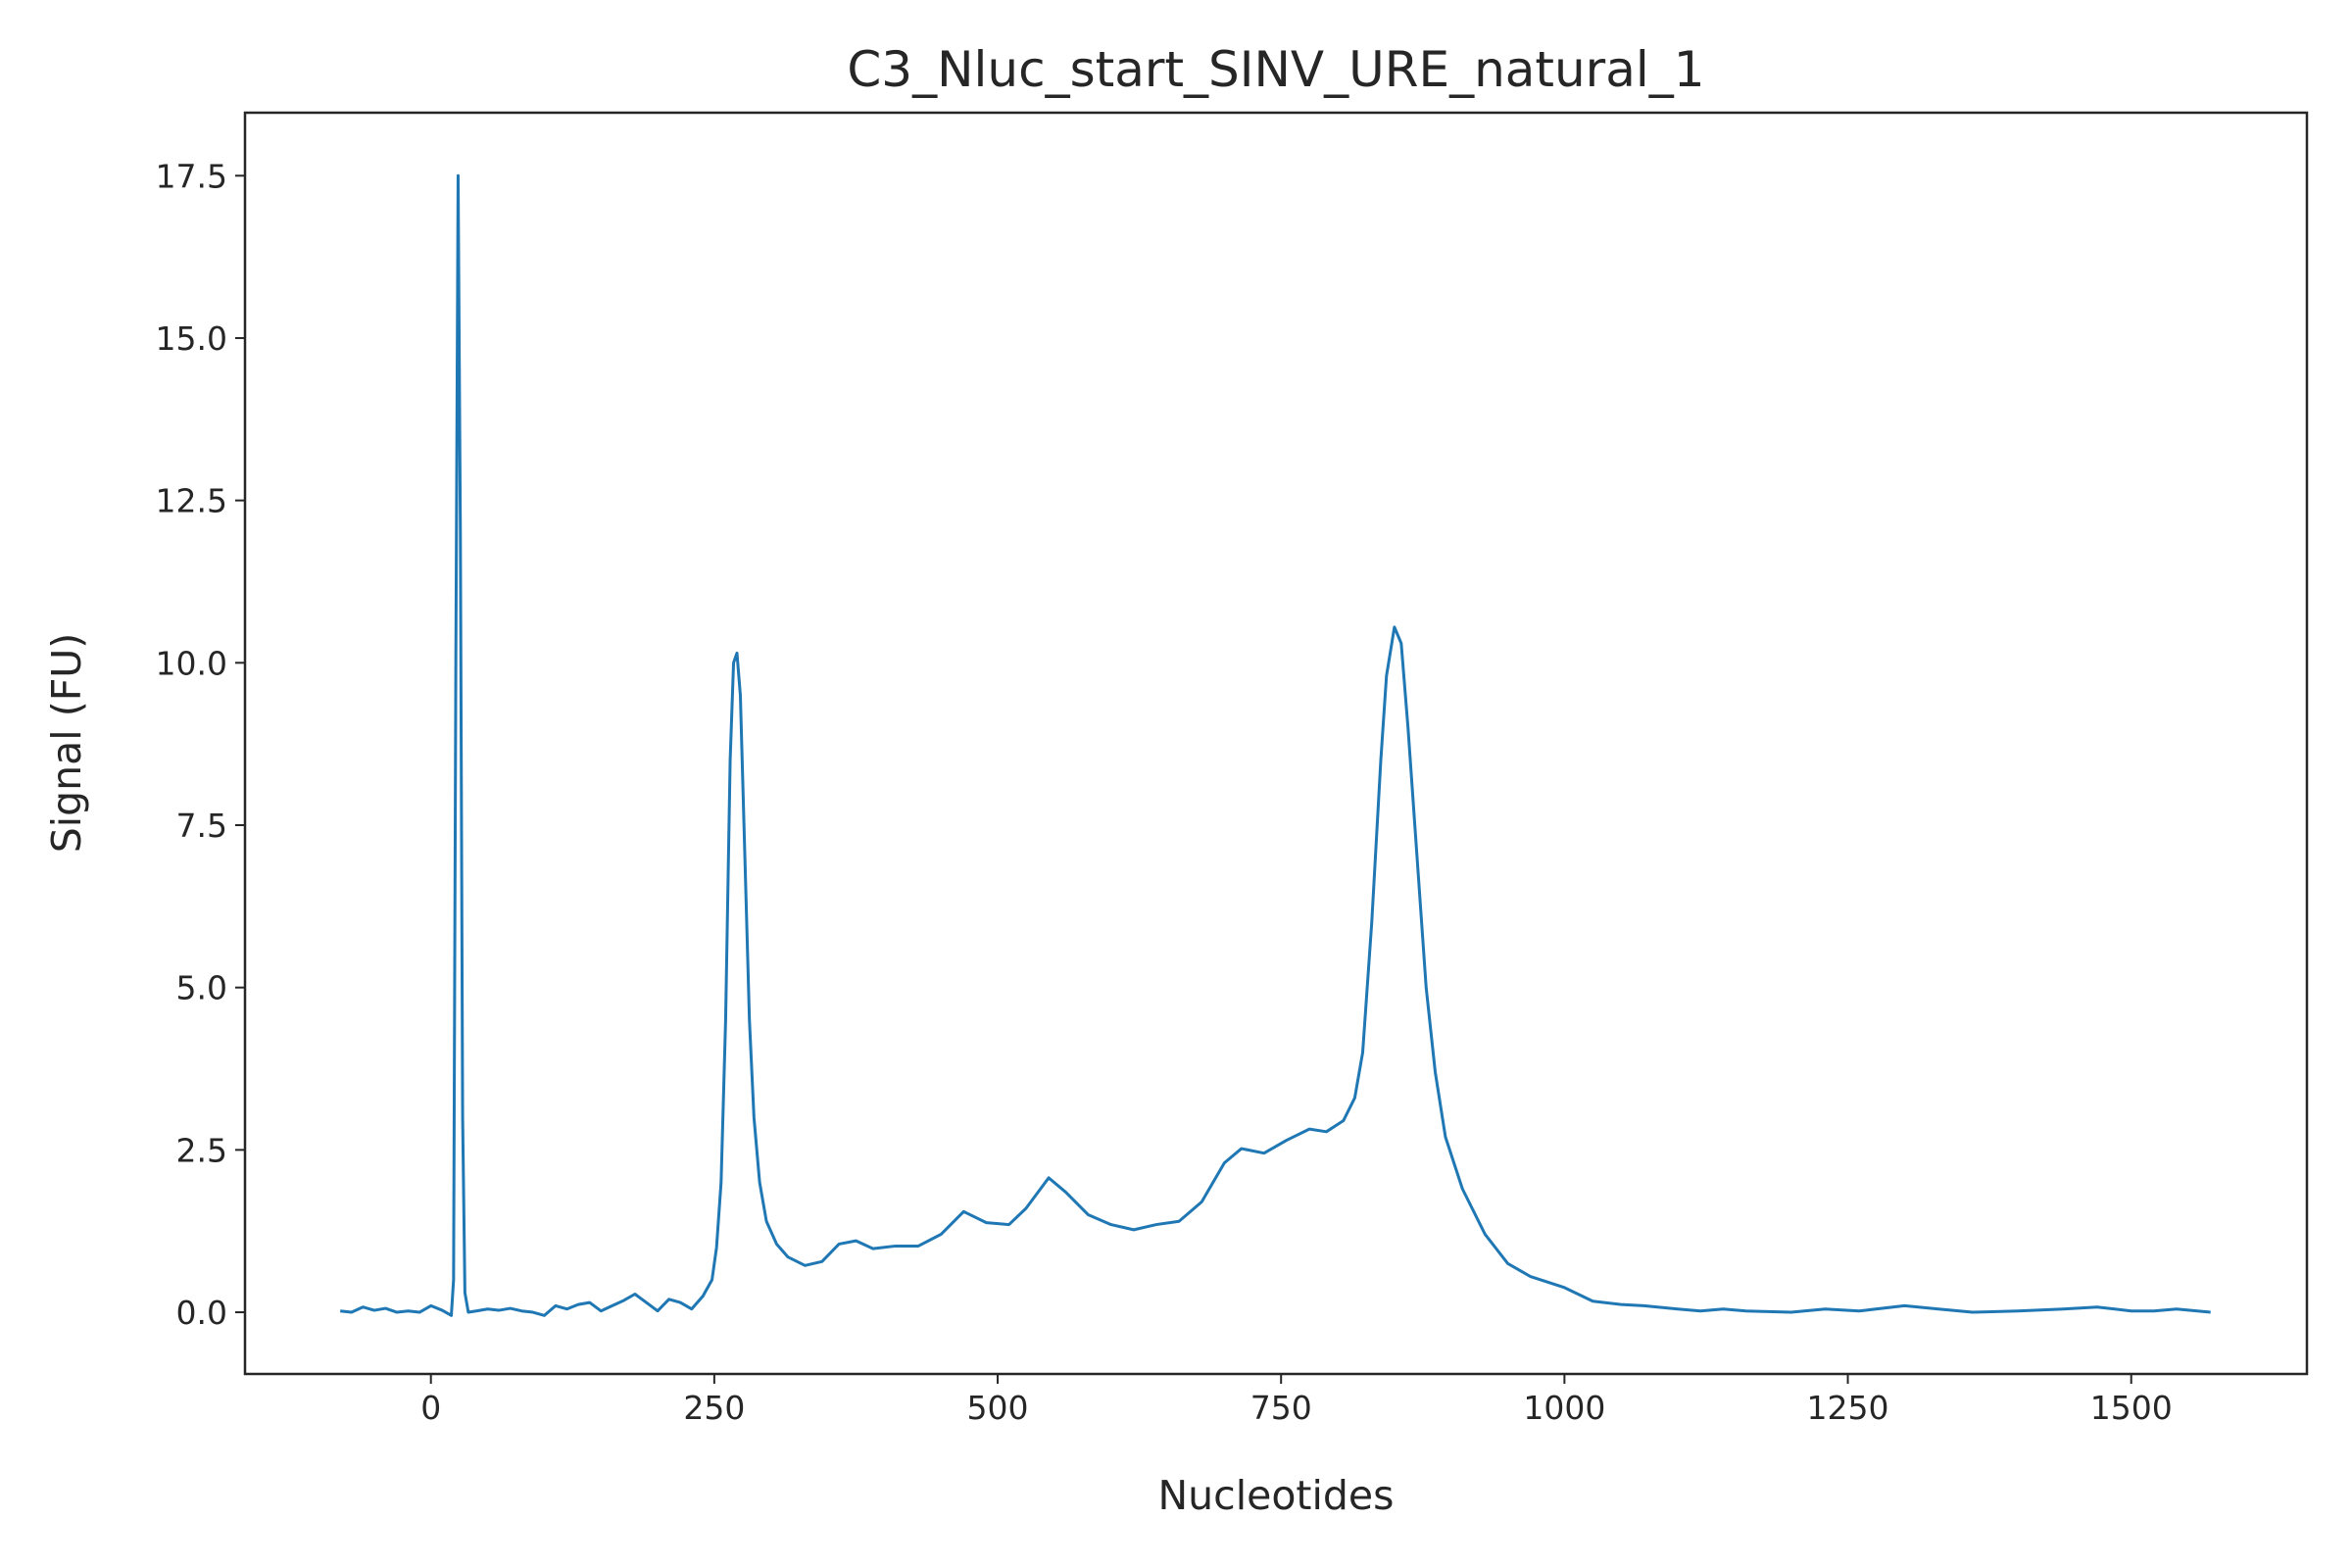 This screenshot has height=1568, width=2352. Describe the element at coordinates (1564, 1408) in the screenshot. I see `x-tick-label: 1000` at that location.